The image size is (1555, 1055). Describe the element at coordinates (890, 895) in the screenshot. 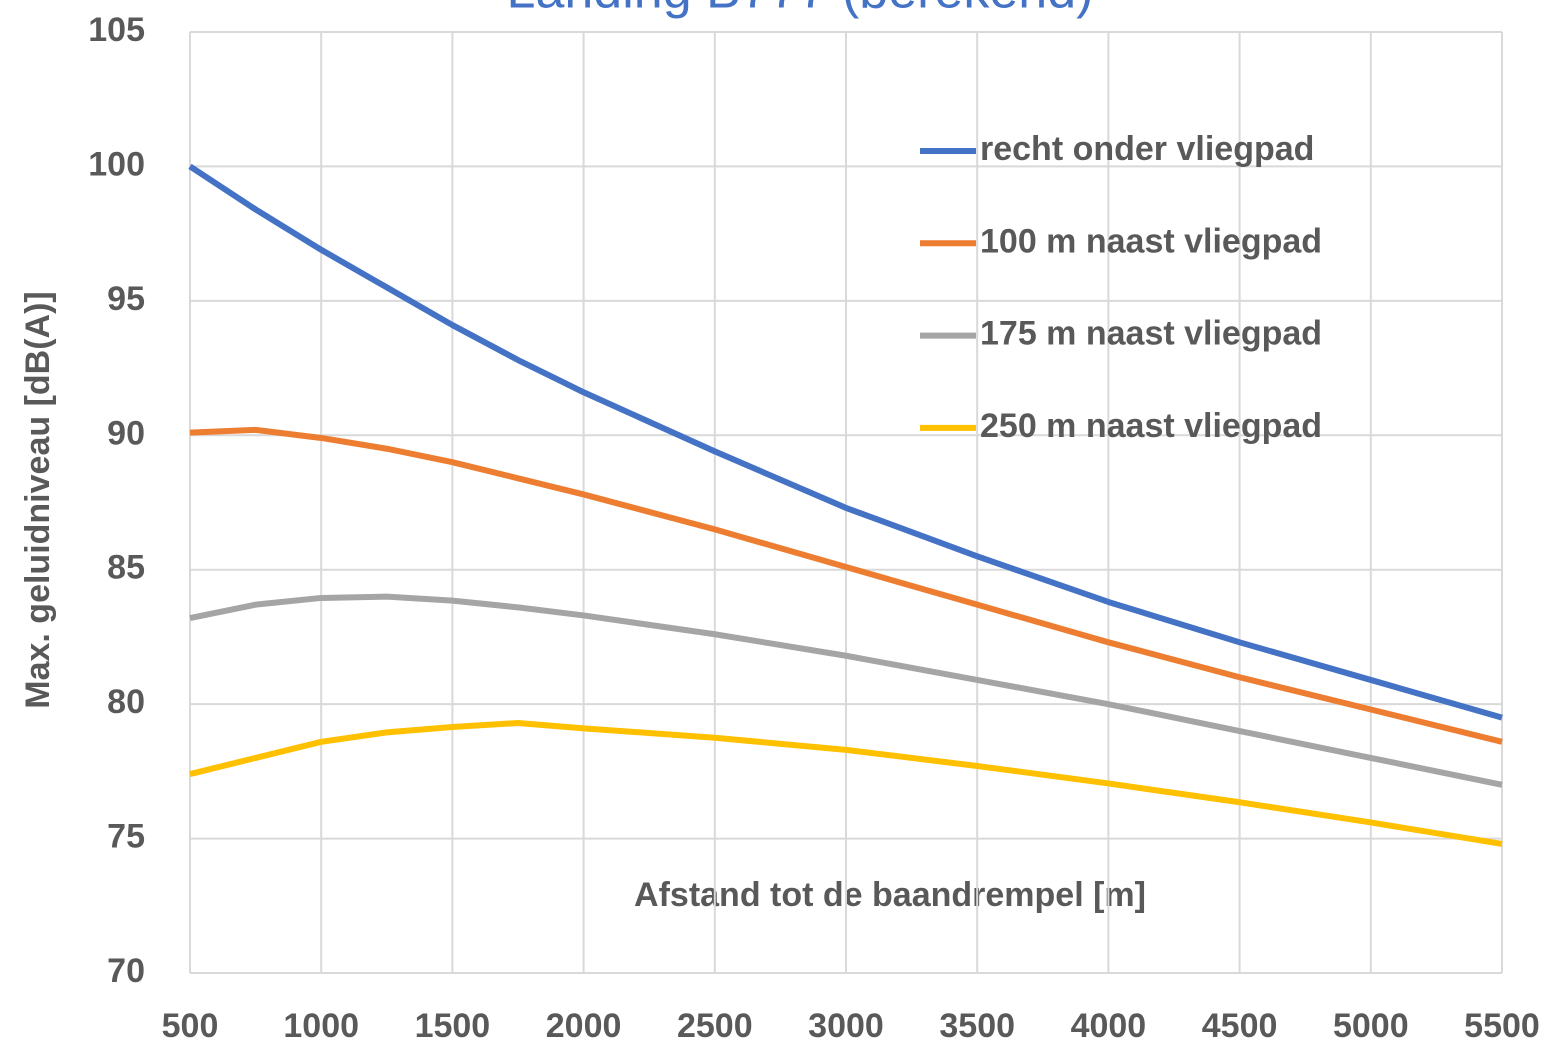

I see `x-axis-label: Afstand tot de baandrempel [m]` at that location.